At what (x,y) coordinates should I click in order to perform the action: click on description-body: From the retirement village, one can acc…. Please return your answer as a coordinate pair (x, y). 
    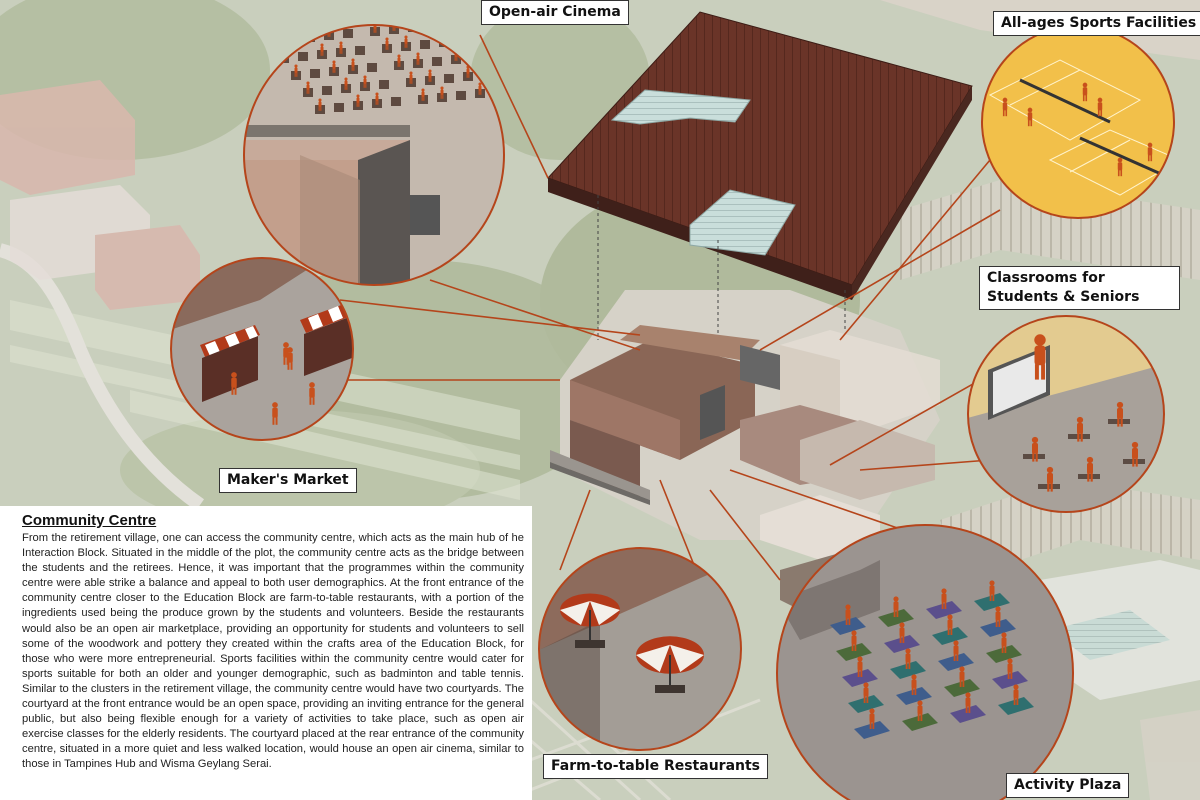
    Looking at the image, I should click on (273, 651).